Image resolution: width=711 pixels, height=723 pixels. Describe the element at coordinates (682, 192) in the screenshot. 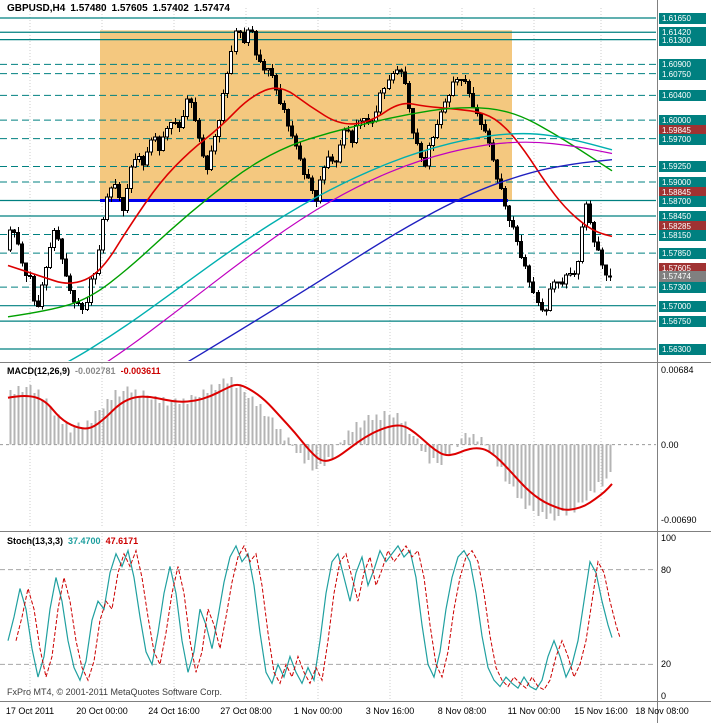

I see `price-level-tag: 1.58845` at that location.